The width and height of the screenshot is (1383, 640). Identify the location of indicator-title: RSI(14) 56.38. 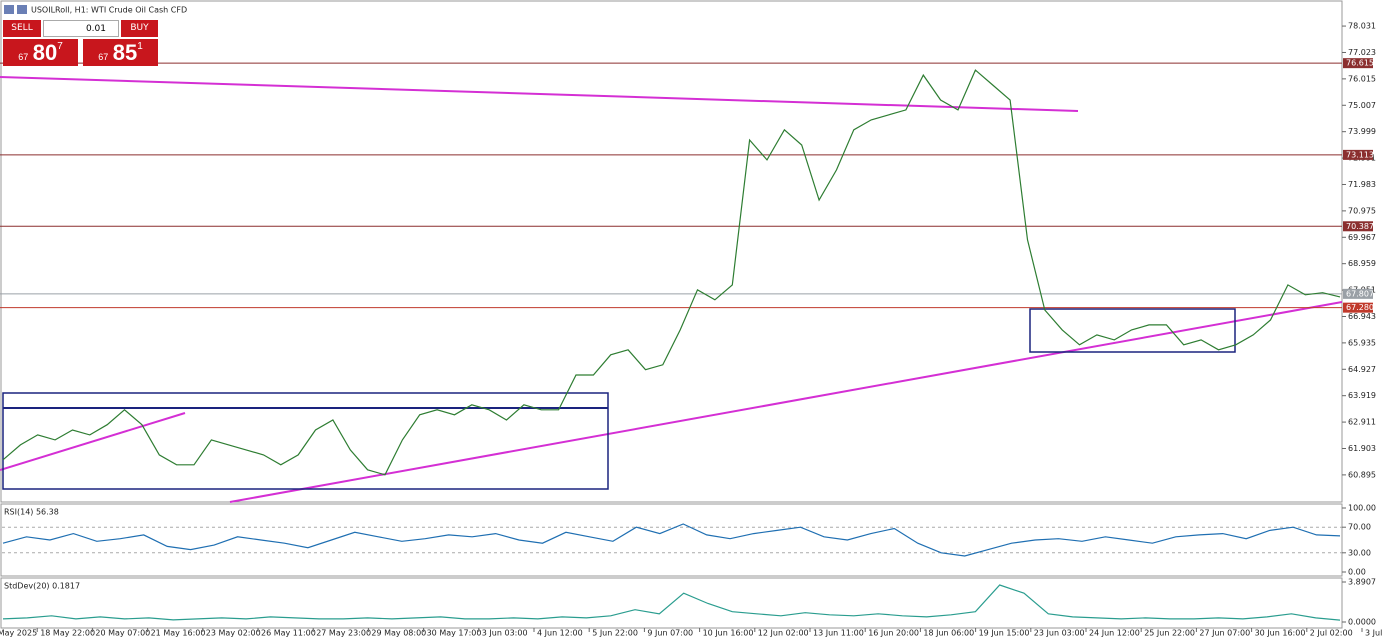
(31, 512).